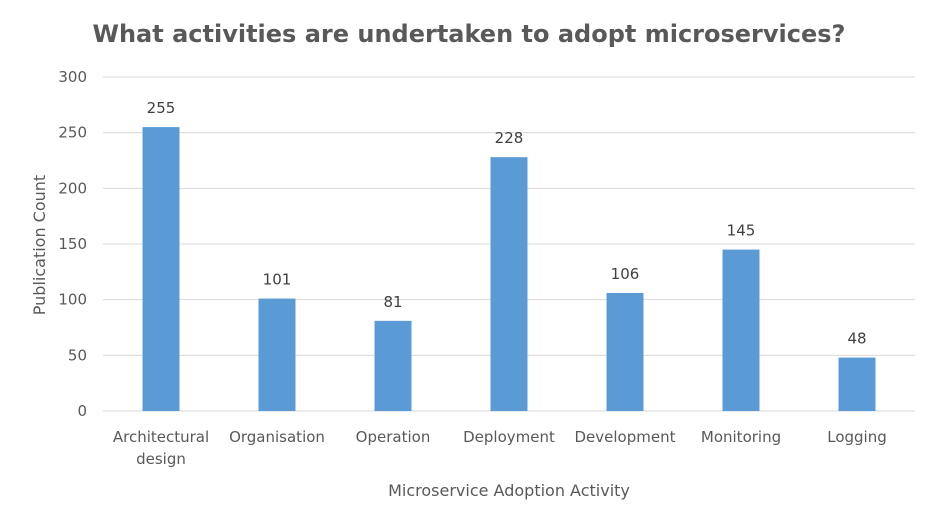 This screenshot has width=938, height=527. I want to click on y-tick-label: 200, so click(72, 188).